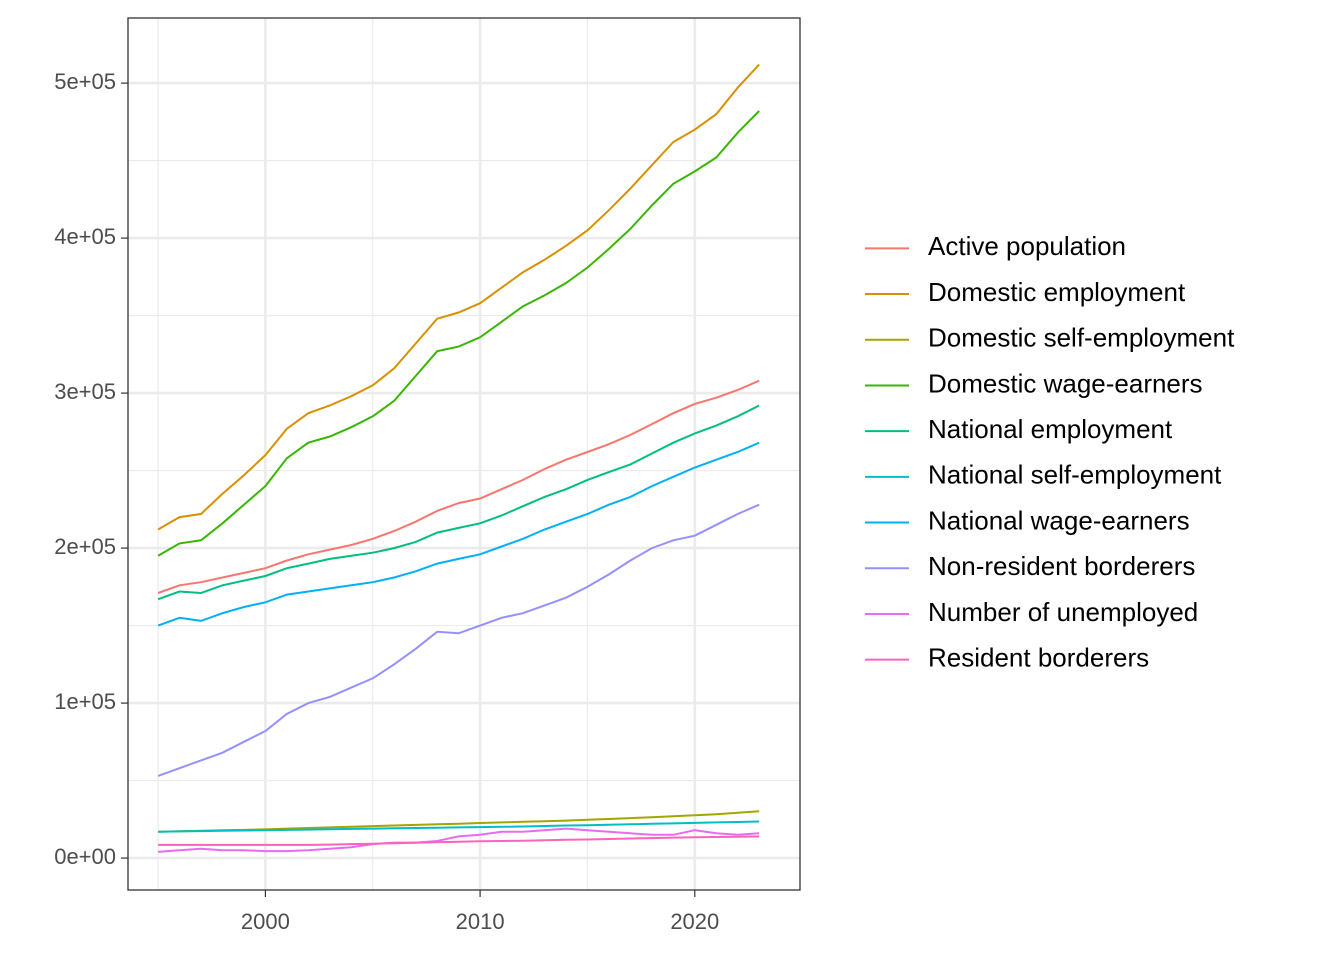 This screenshot has height=965, width=1344. What do you see at coordinates (1075, 475) in the screenshot?
I see `legend-label: National self-employment` at bounding box center [1075, 475].